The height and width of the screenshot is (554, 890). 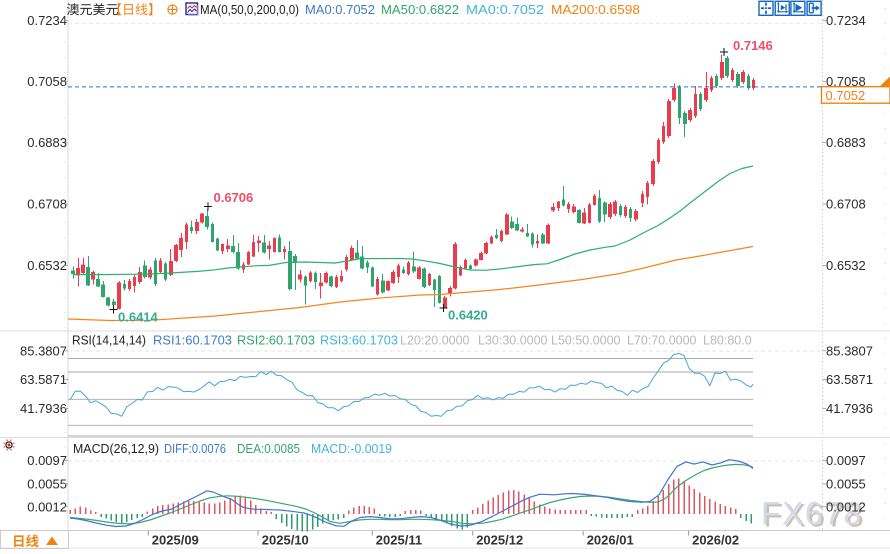 What do you see at coordinates (435, 341) in the screenshot?
I see `svg-text: L20:20.0000` at bounding box center [435, 341].